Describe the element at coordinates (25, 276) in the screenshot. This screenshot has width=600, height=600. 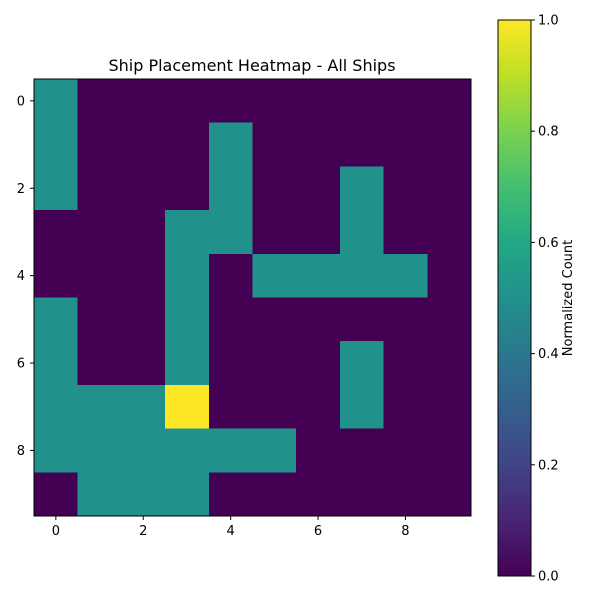
I see `y-axis: 0 2 4 6 8` at that location.